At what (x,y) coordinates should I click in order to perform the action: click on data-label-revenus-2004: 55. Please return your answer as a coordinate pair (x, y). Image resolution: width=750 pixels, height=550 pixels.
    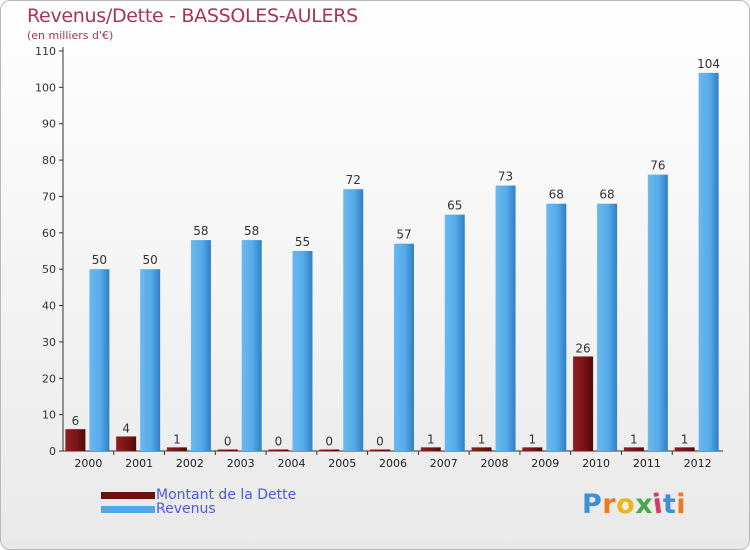
    Looking at the image, I should click on (302, 242).